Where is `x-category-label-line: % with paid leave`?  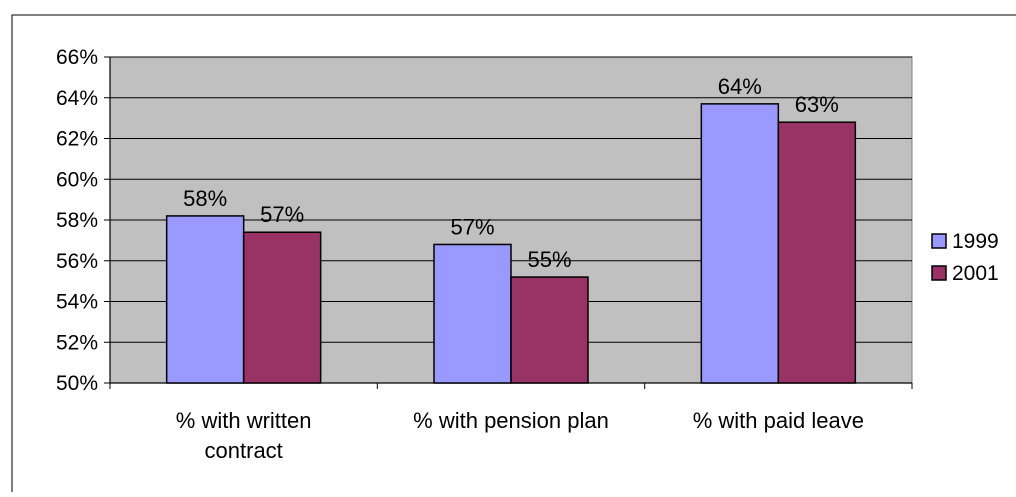 x-category-label-line: % with paid leave is located at coordinates (778, 420).